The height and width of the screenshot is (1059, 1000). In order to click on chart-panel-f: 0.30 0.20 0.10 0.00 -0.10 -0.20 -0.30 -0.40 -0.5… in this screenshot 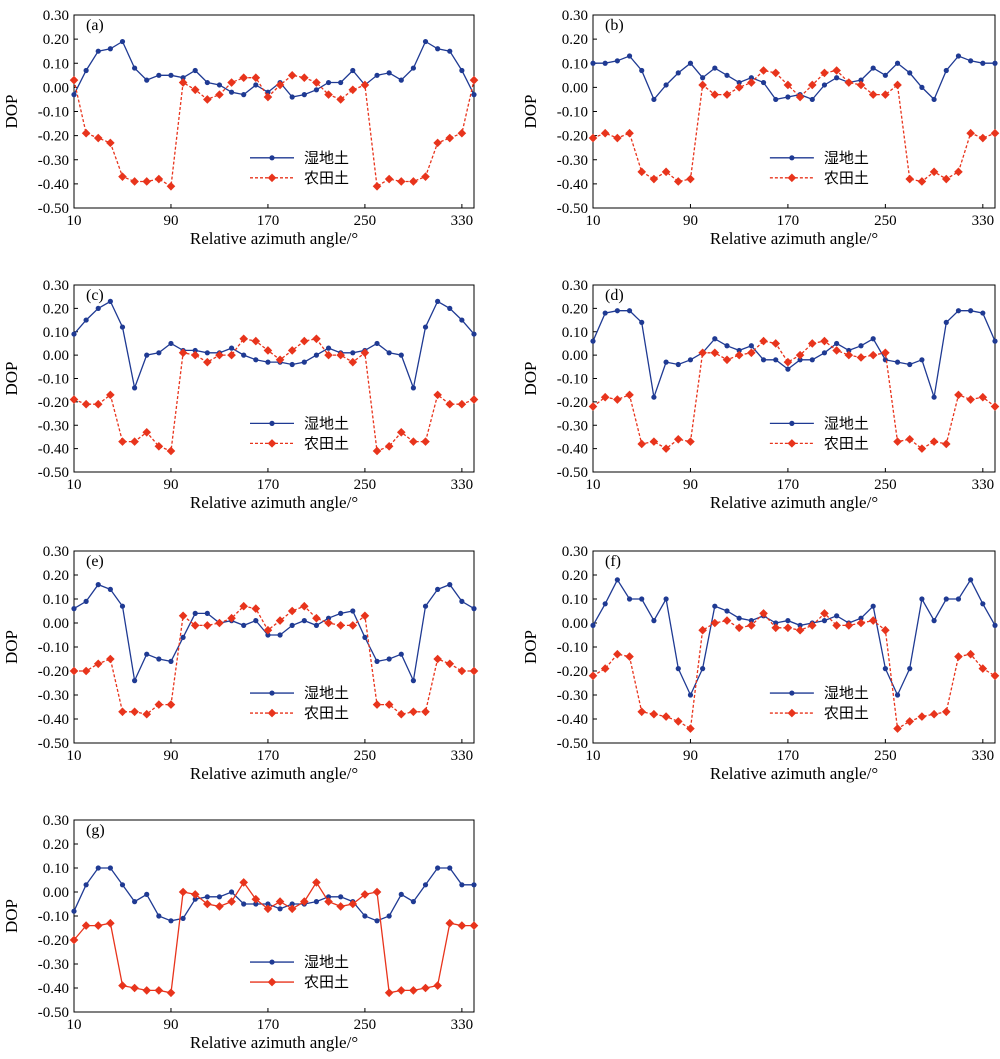, I will do `click(760, 663)`.